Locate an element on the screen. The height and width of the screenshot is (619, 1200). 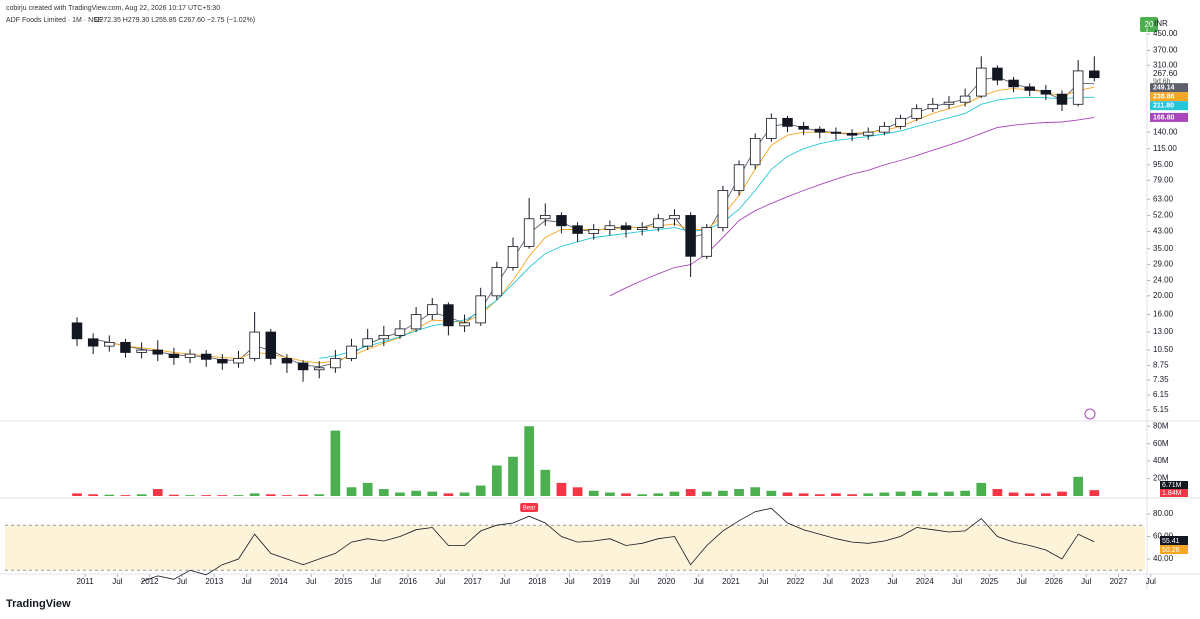
logo: TradingView is located at coordinates (38, 604).